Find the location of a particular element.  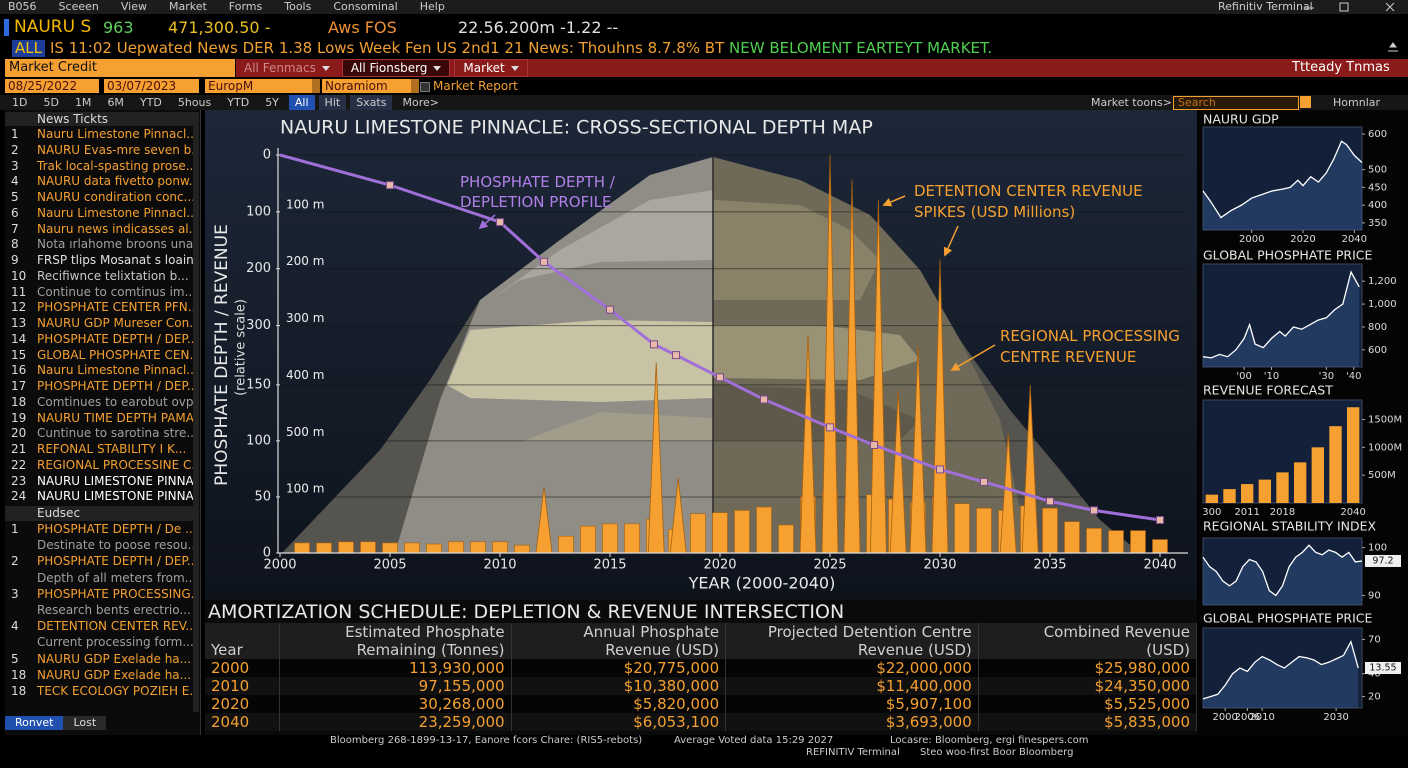

search-box: Search is located at coordinates (1236, 103).